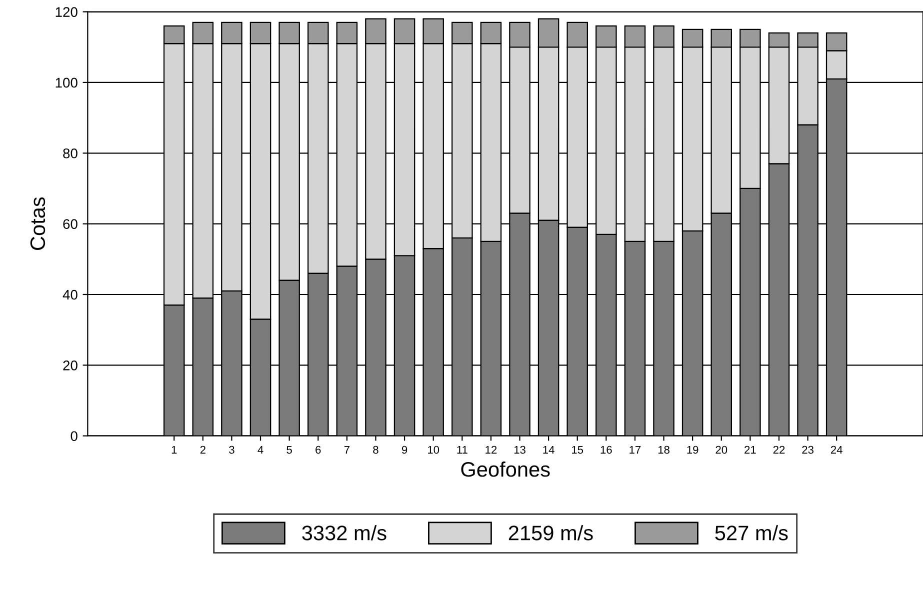  What do you see at coordinates (70, 365) in the screenshot?
I see `y-tick-label: 20` at bounding box center [70, 365].